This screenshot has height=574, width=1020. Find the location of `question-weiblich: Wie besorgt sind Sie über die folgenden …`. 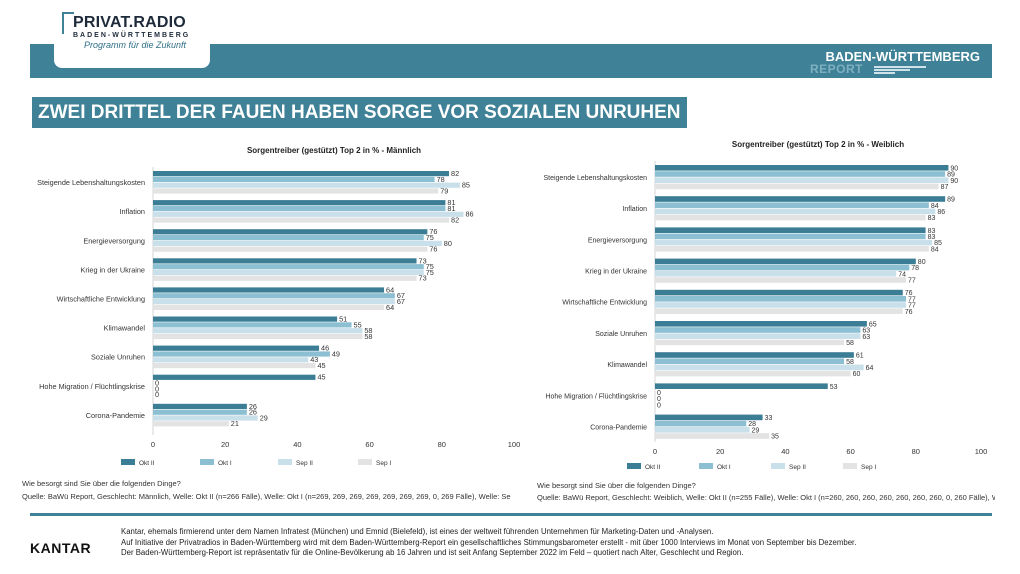

question-weiblich: Wie besorgt sind Sie über die folgenden … is located at coordinates (616, 485).